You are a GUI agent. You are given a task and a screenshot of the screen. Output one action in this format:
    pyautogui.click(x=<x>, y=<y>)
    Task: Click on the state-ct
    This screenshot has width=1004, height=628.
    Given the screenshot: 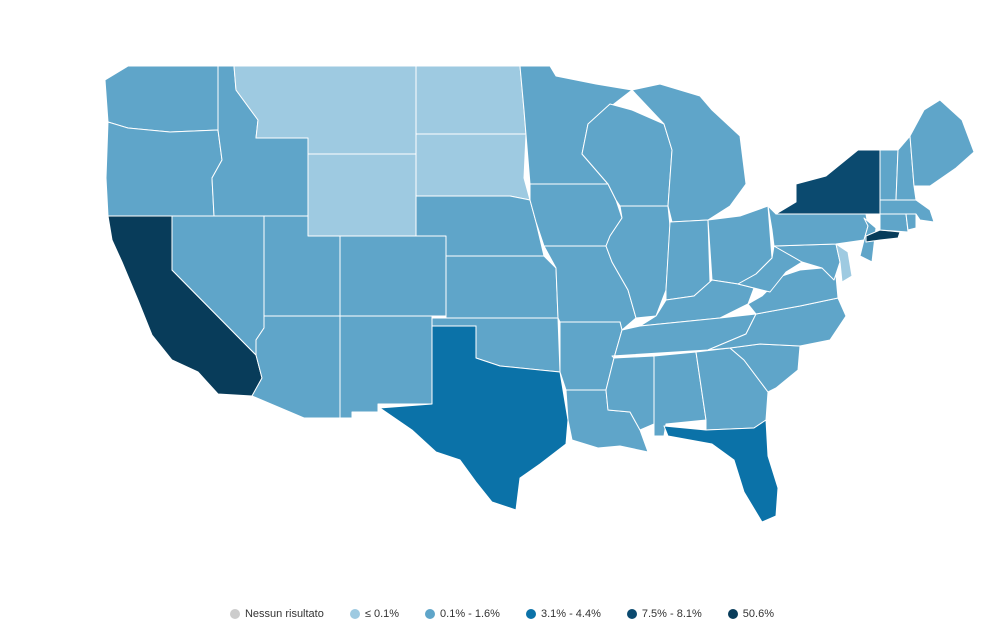 What is the action you would take?
    pyautogui.click(x=894, y=223)
    